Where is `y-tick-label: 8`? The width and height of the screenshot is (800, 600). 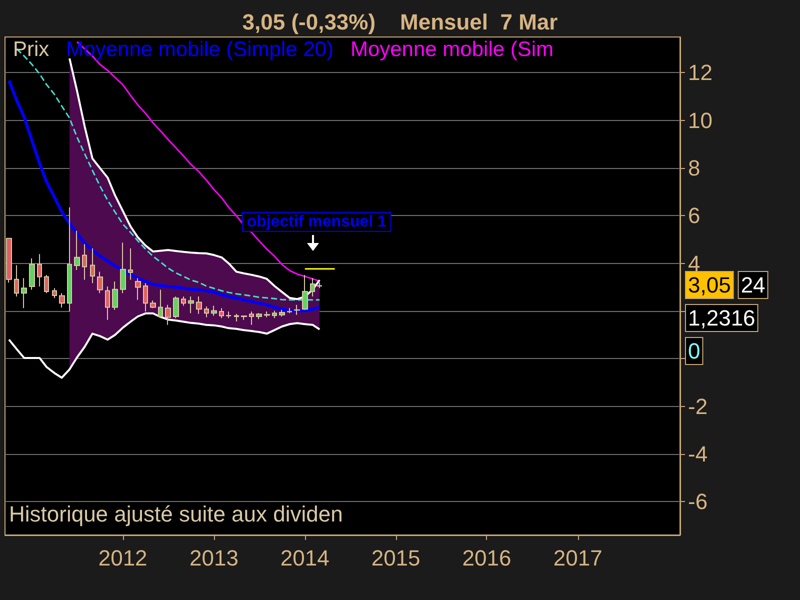 y-tick-label: 8 is located at coordinates (694, 168).